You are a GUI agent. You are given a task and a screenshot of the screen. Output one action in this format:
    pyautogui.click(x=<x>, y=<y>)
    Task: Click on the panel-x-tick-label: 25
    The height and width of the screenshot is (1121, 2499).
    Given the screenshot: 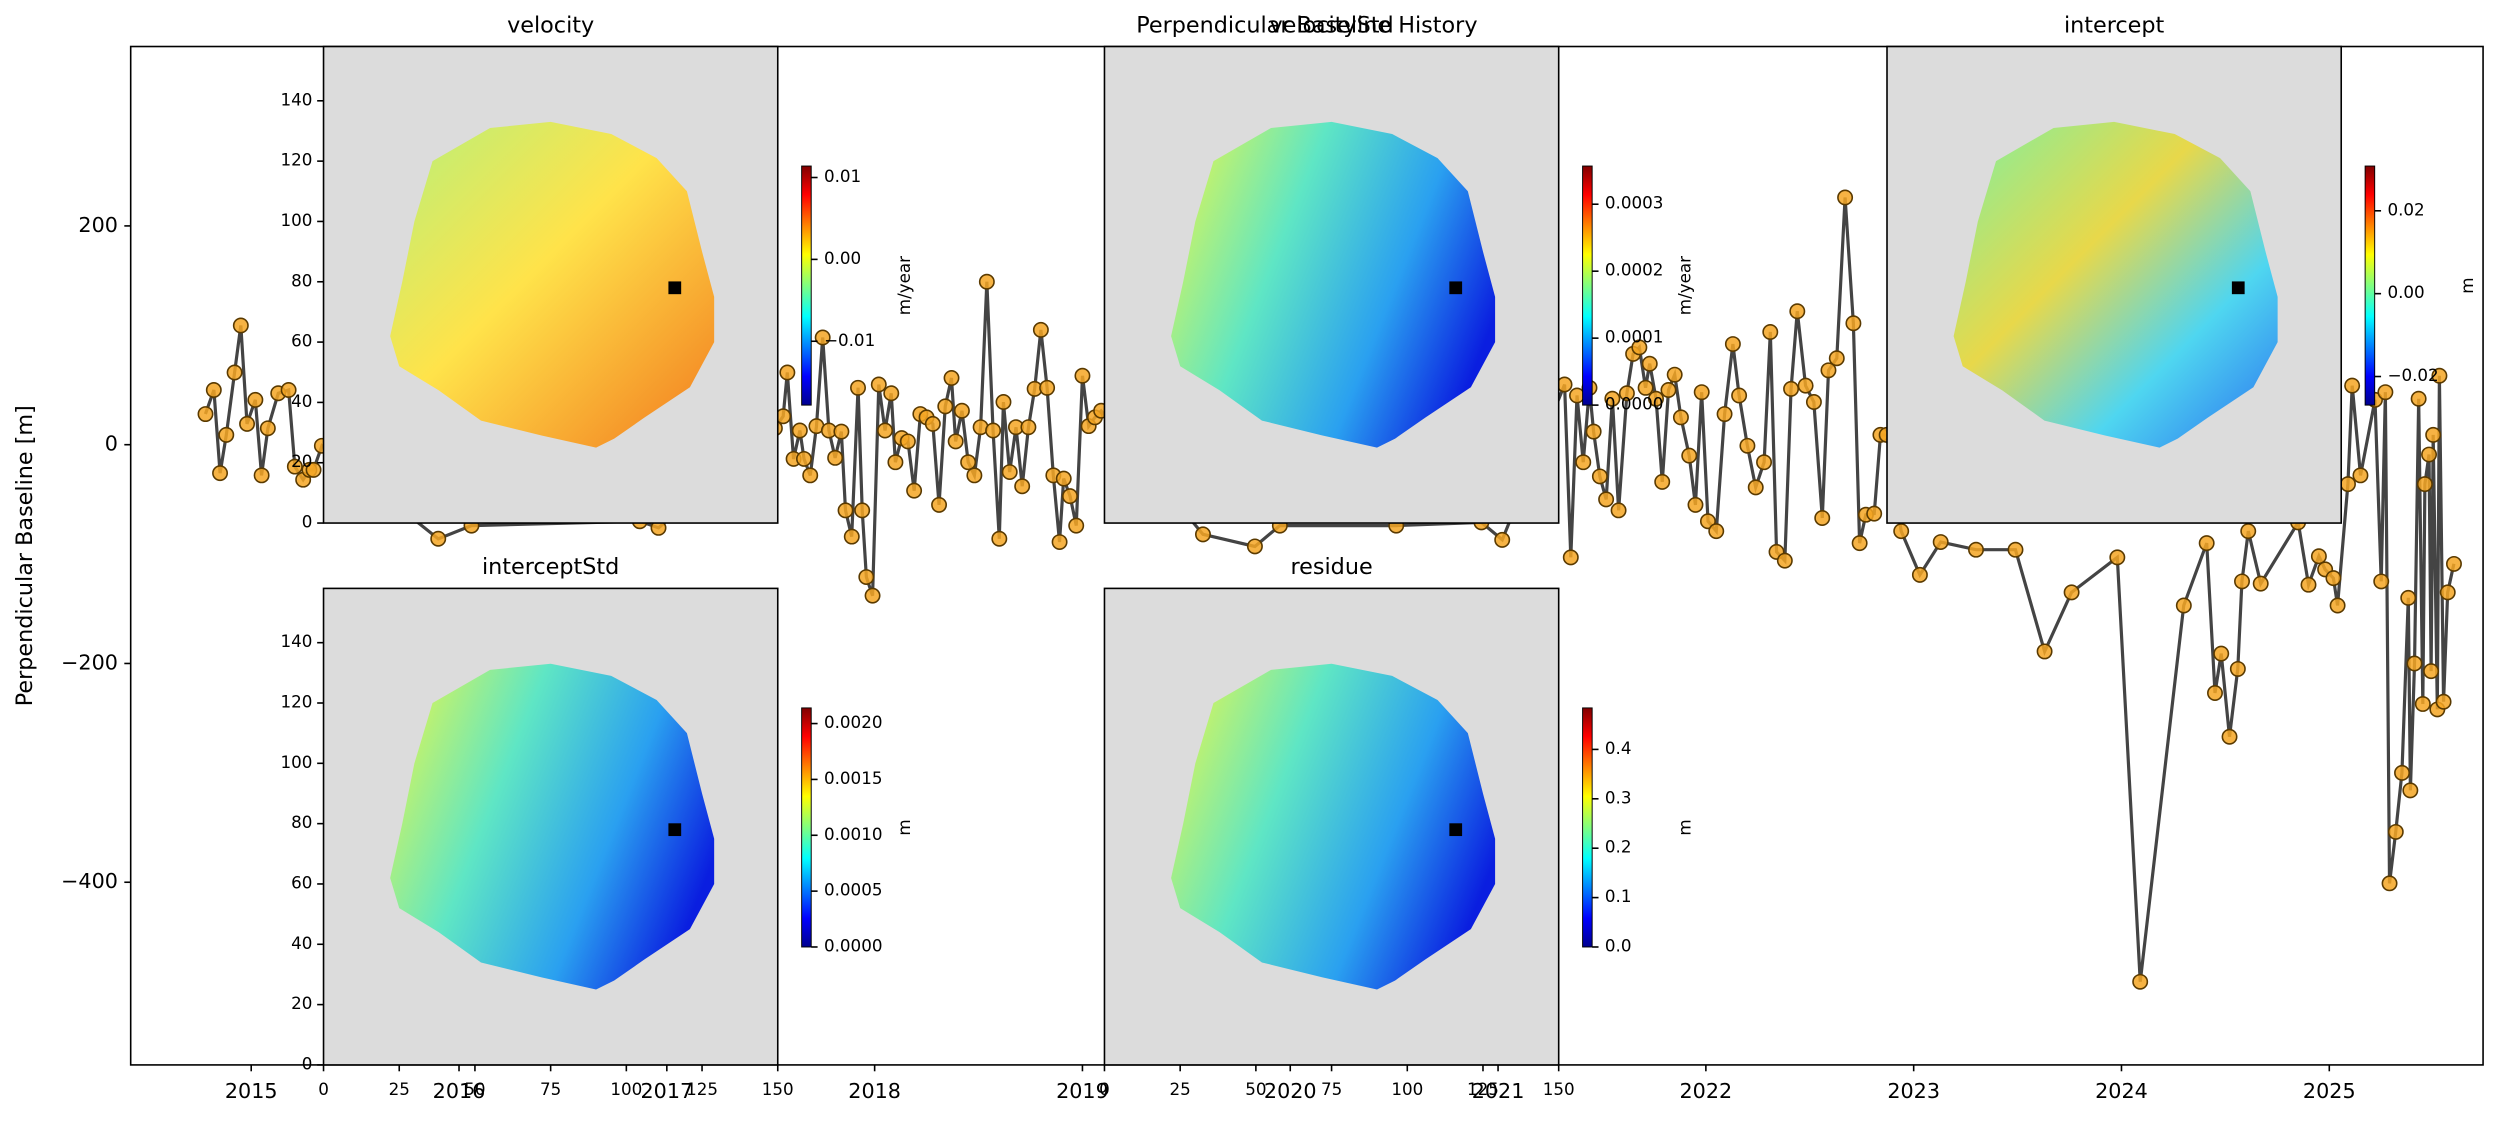 What is the action you would take?
    pyautogui.click(x=399, y=1089)
    